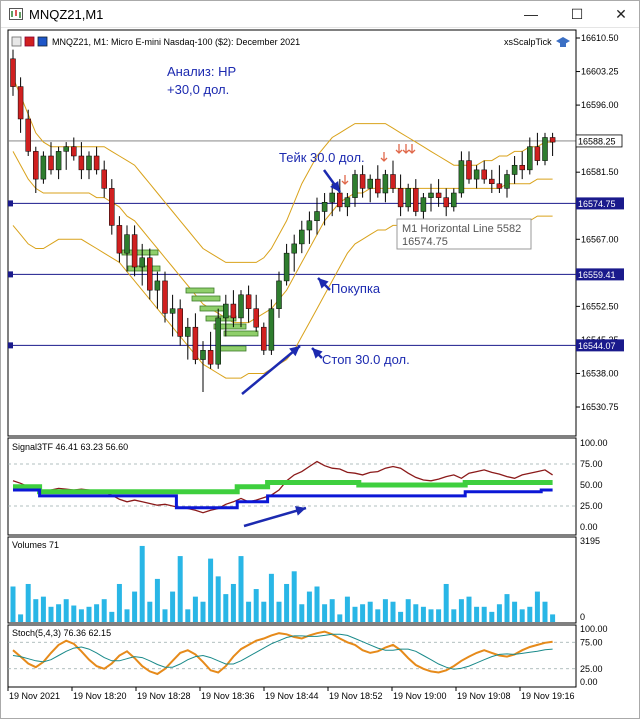 Image resolution: width=640 pixels, height=719 pixels. What do you see at coordinates (16, 41) in the screenshot?
I see `one-click-icon` at bounding box center [16, 41].